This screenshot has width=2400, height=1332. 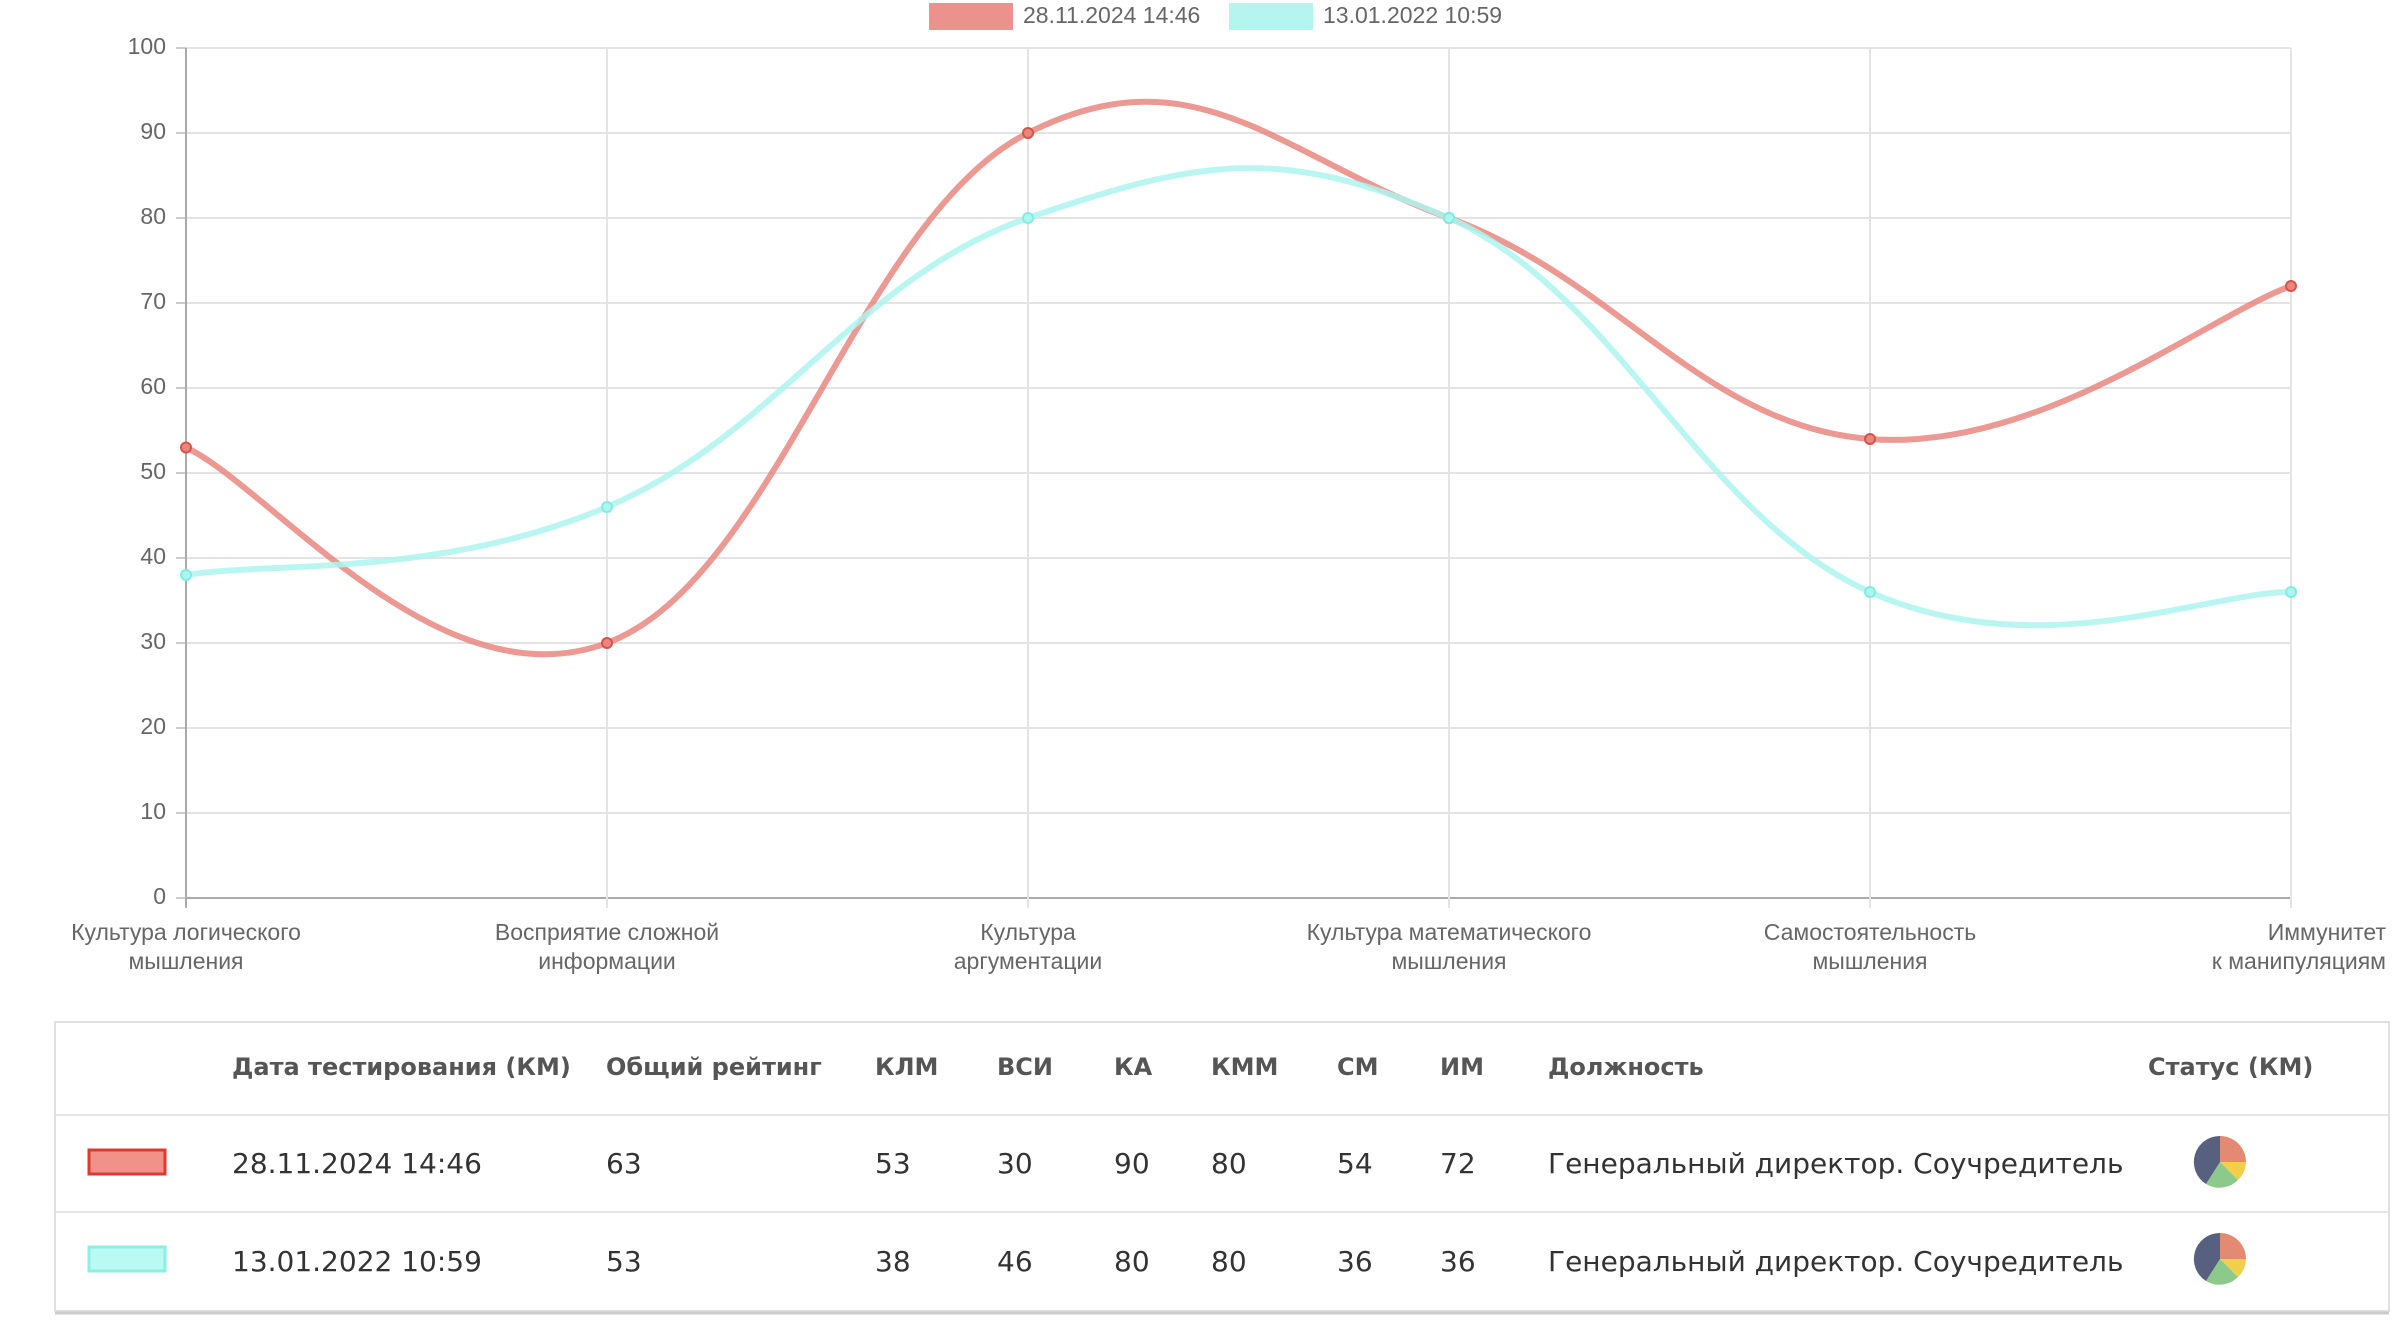 I want to click on table-header: Общий рейтинг, so click(x=714, y=1067).